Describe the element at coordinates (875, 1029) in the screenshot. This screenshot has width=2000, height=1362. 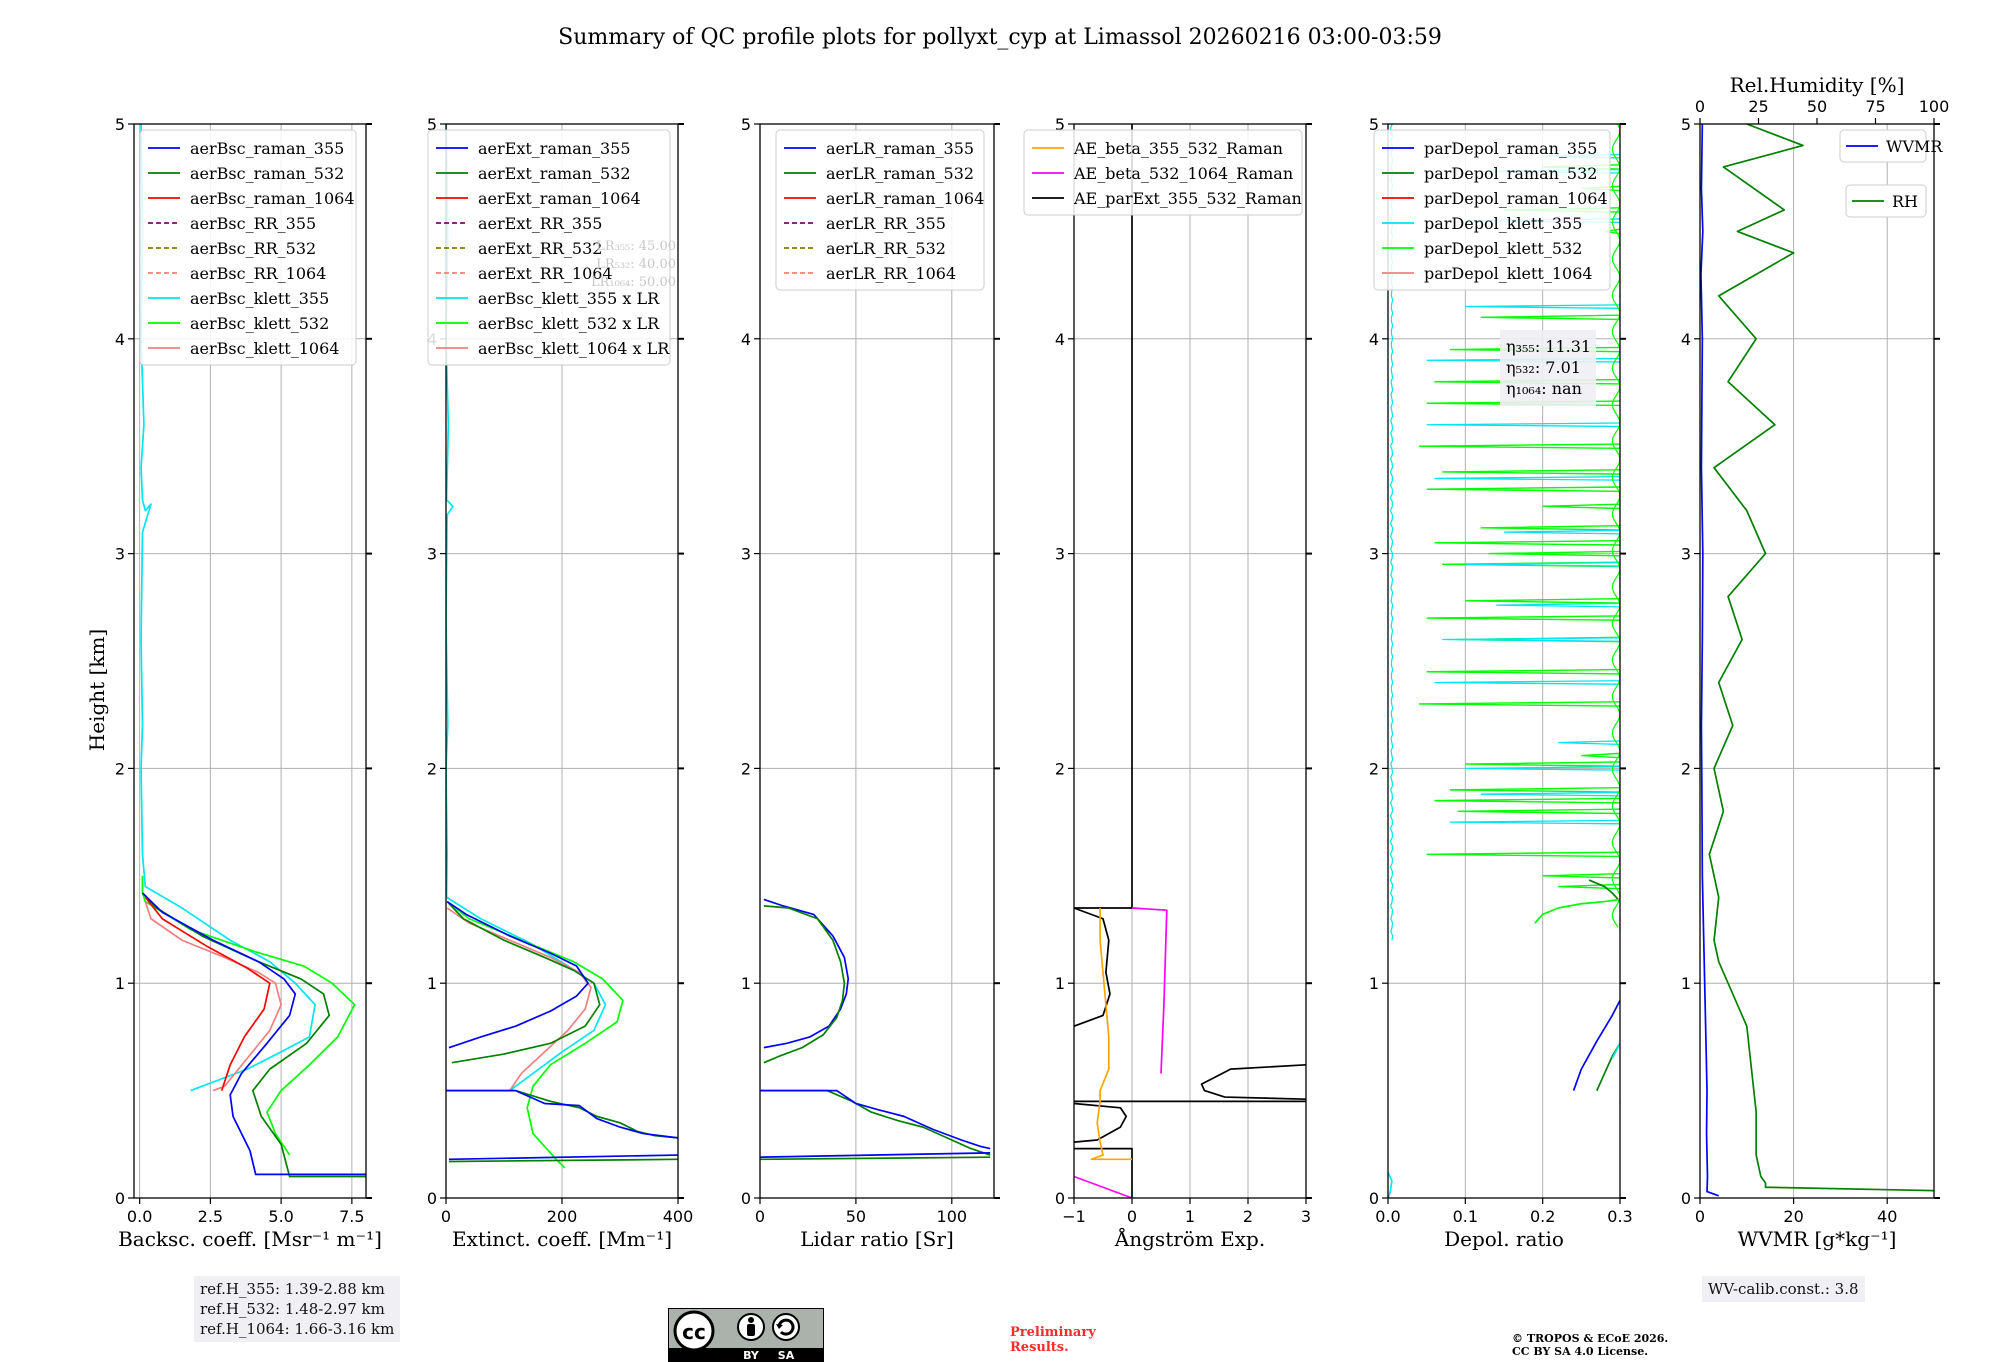
I see `plot-area-lr` at that location.